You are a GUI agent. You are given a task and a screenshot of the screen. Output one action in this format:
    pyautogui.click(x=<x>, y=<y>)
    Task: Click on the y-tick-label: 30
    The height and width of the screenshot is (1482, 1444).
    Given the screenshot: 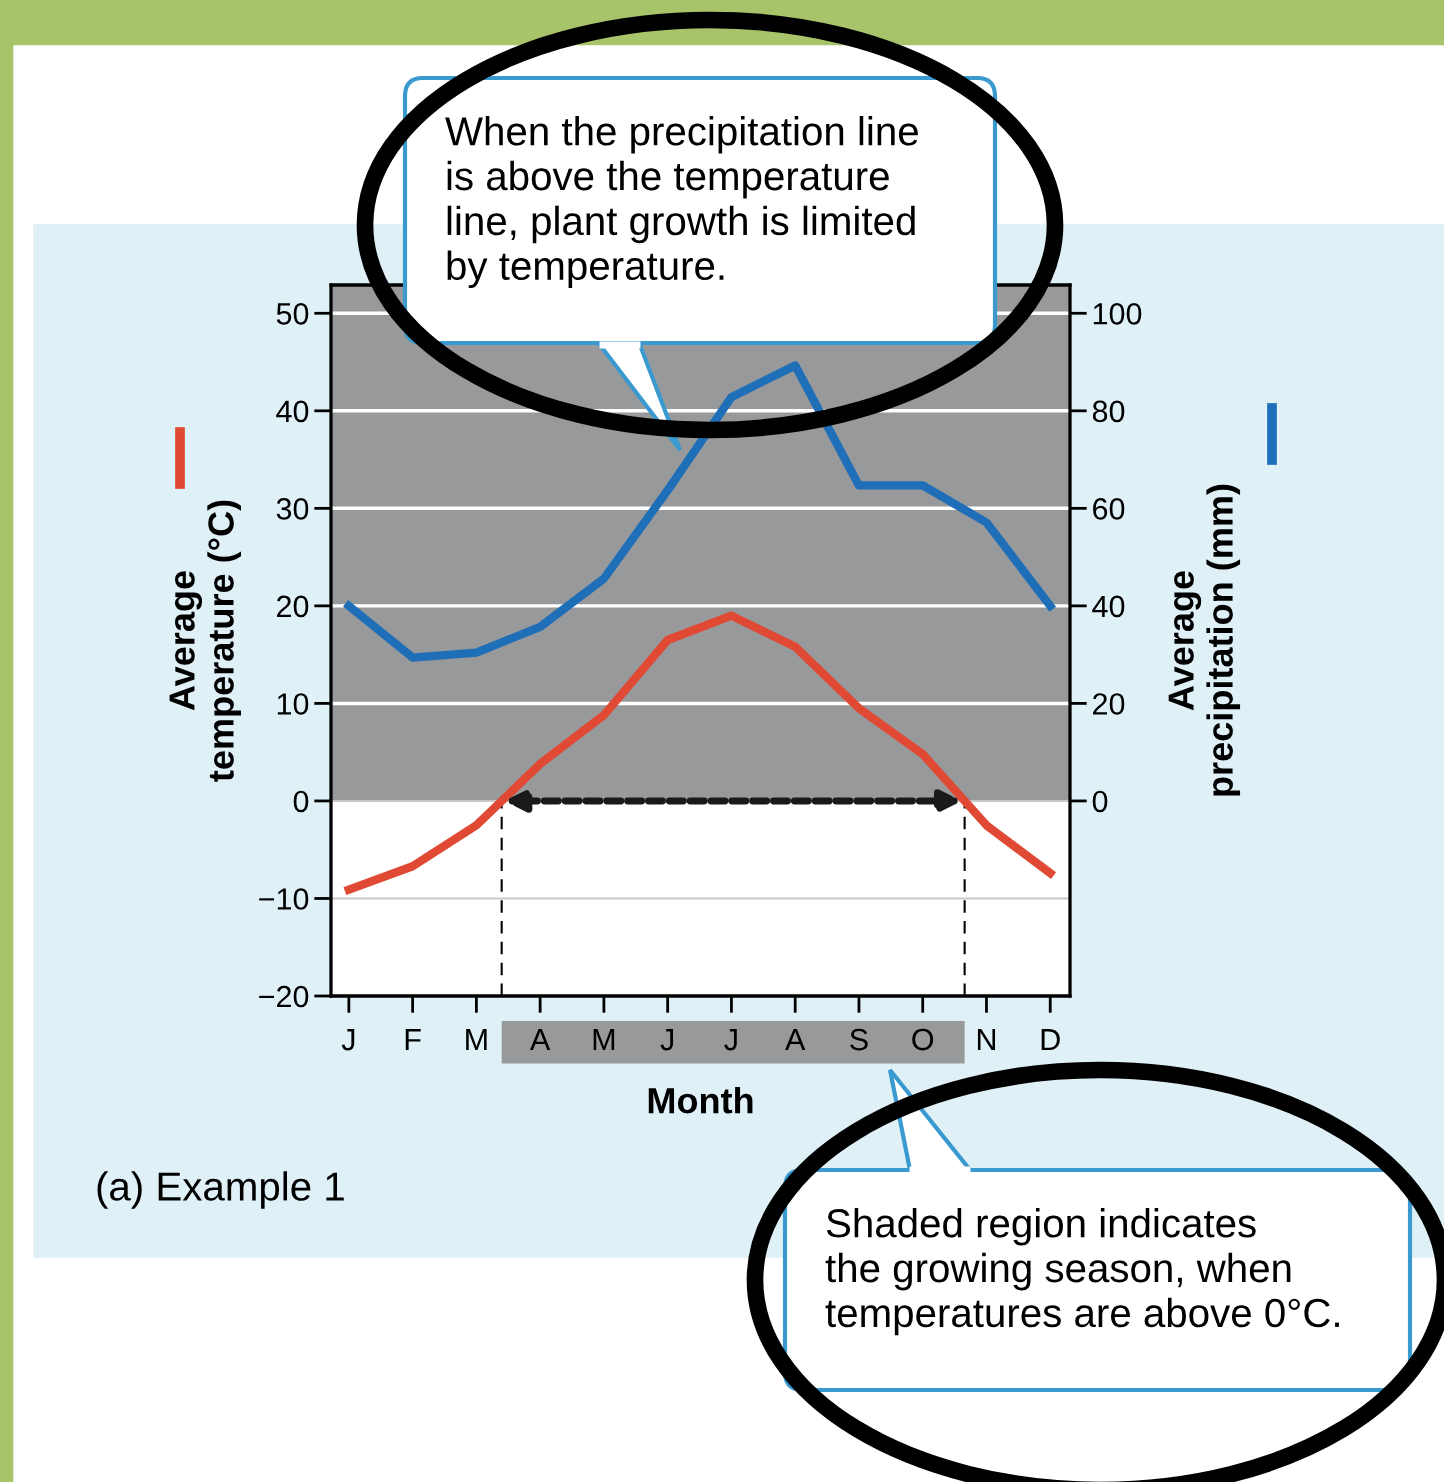 What is the action you would take?
    pyautogui.click(x=292, y=509)
    